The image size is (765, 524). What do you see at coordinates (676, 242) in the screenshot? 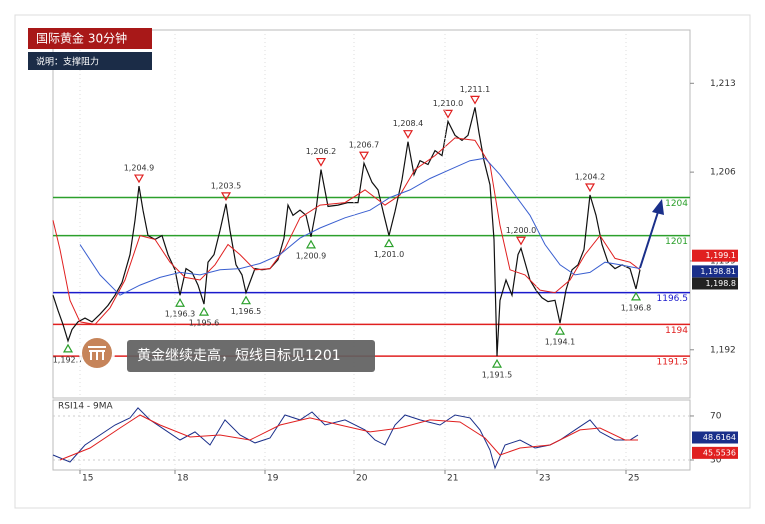
I see `level-label: 1201` at bounding box center [676, 242].